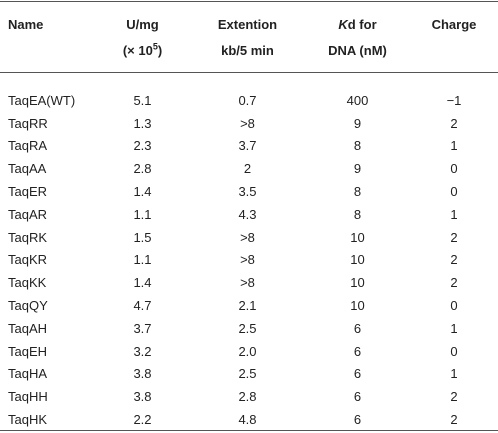 Image resolution: width=498 pixels, height=433 pixels. I want to click on variant-name: TaqAR, so click(28, 214).